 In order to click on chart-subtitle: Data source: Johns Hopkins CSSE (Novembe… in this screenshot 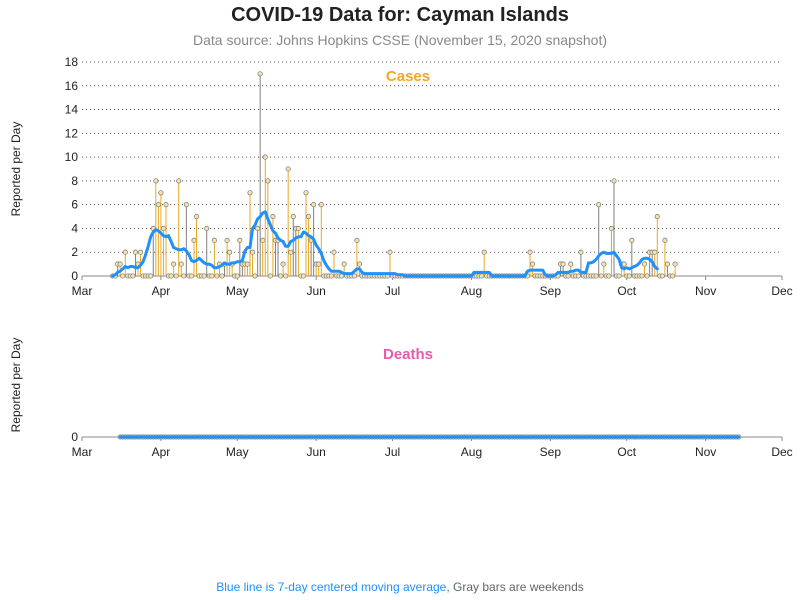, I will do `click(400, 40)`.